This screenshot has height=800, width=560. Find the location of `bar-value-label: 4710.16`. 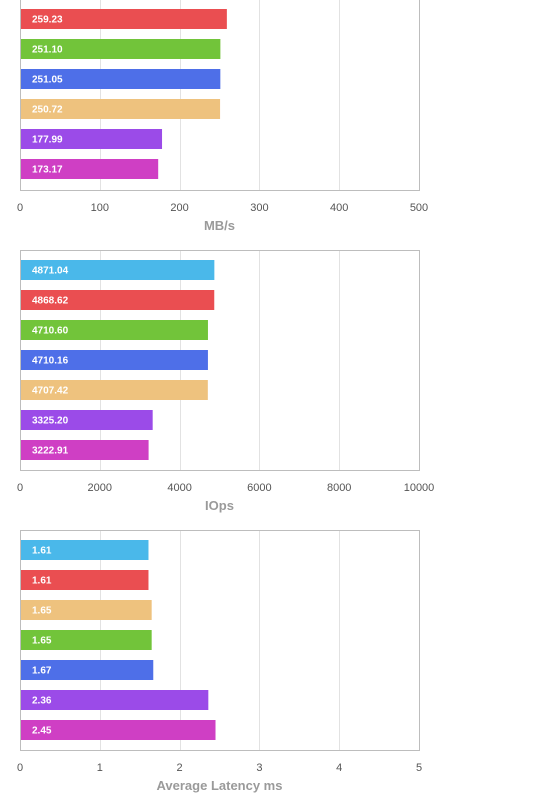

bar-value-label: 4710.16 is located at coordinates (50, 361).